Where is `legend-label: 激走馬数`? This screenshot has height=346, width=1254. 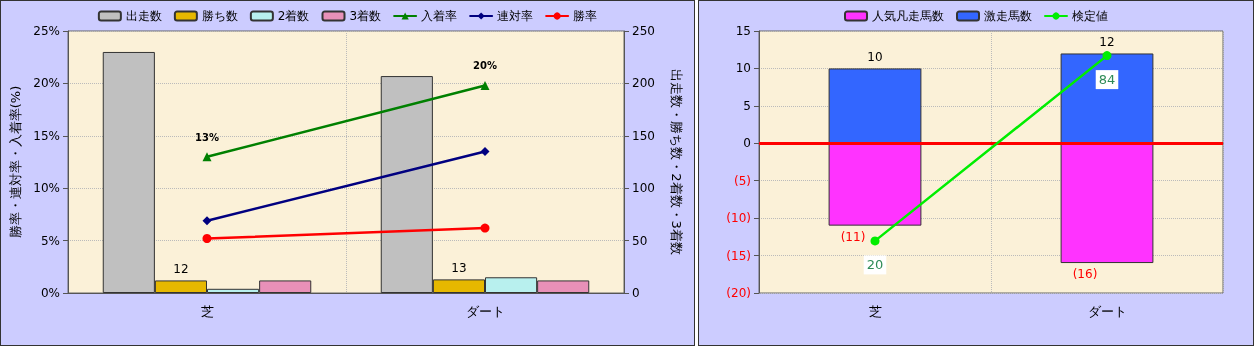 legend-label: 激走馬数 is located at coordinates (1008, 16).